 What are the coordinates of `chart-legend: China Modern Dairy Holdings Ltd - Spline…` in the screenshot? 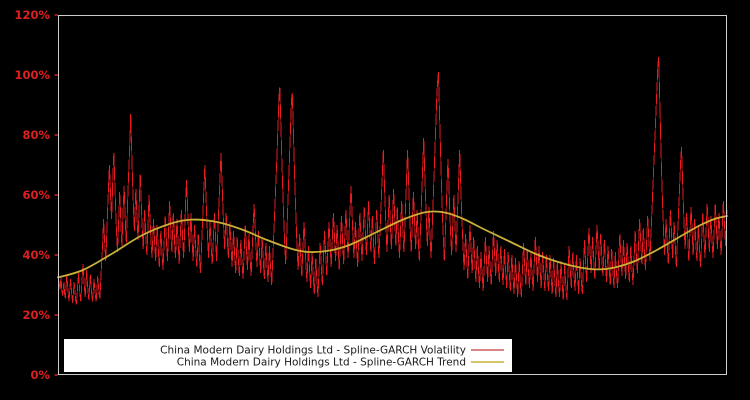 It's located at (288, 355).